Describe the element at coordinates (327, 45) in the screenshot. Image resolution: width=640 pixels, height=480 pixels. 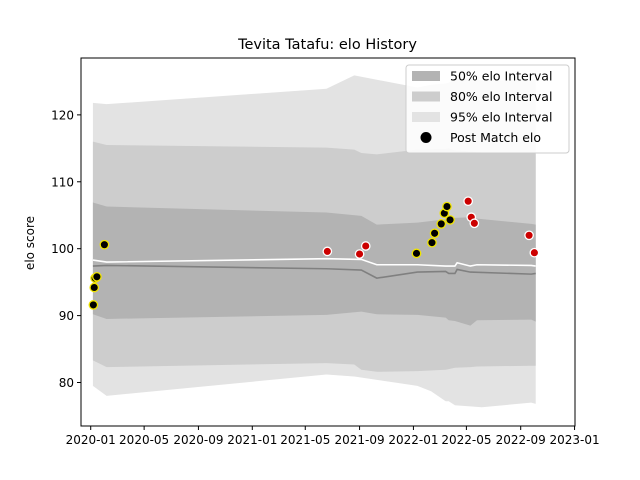
I see `chart-title: Tevita Tatafu: elo History` at that location.